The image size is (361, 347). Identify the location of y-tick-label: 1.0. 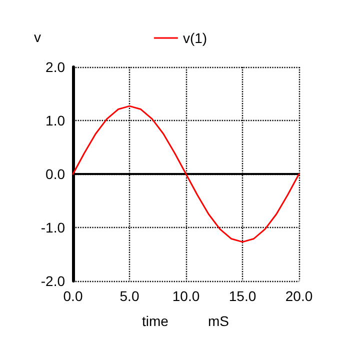
(56, 120).